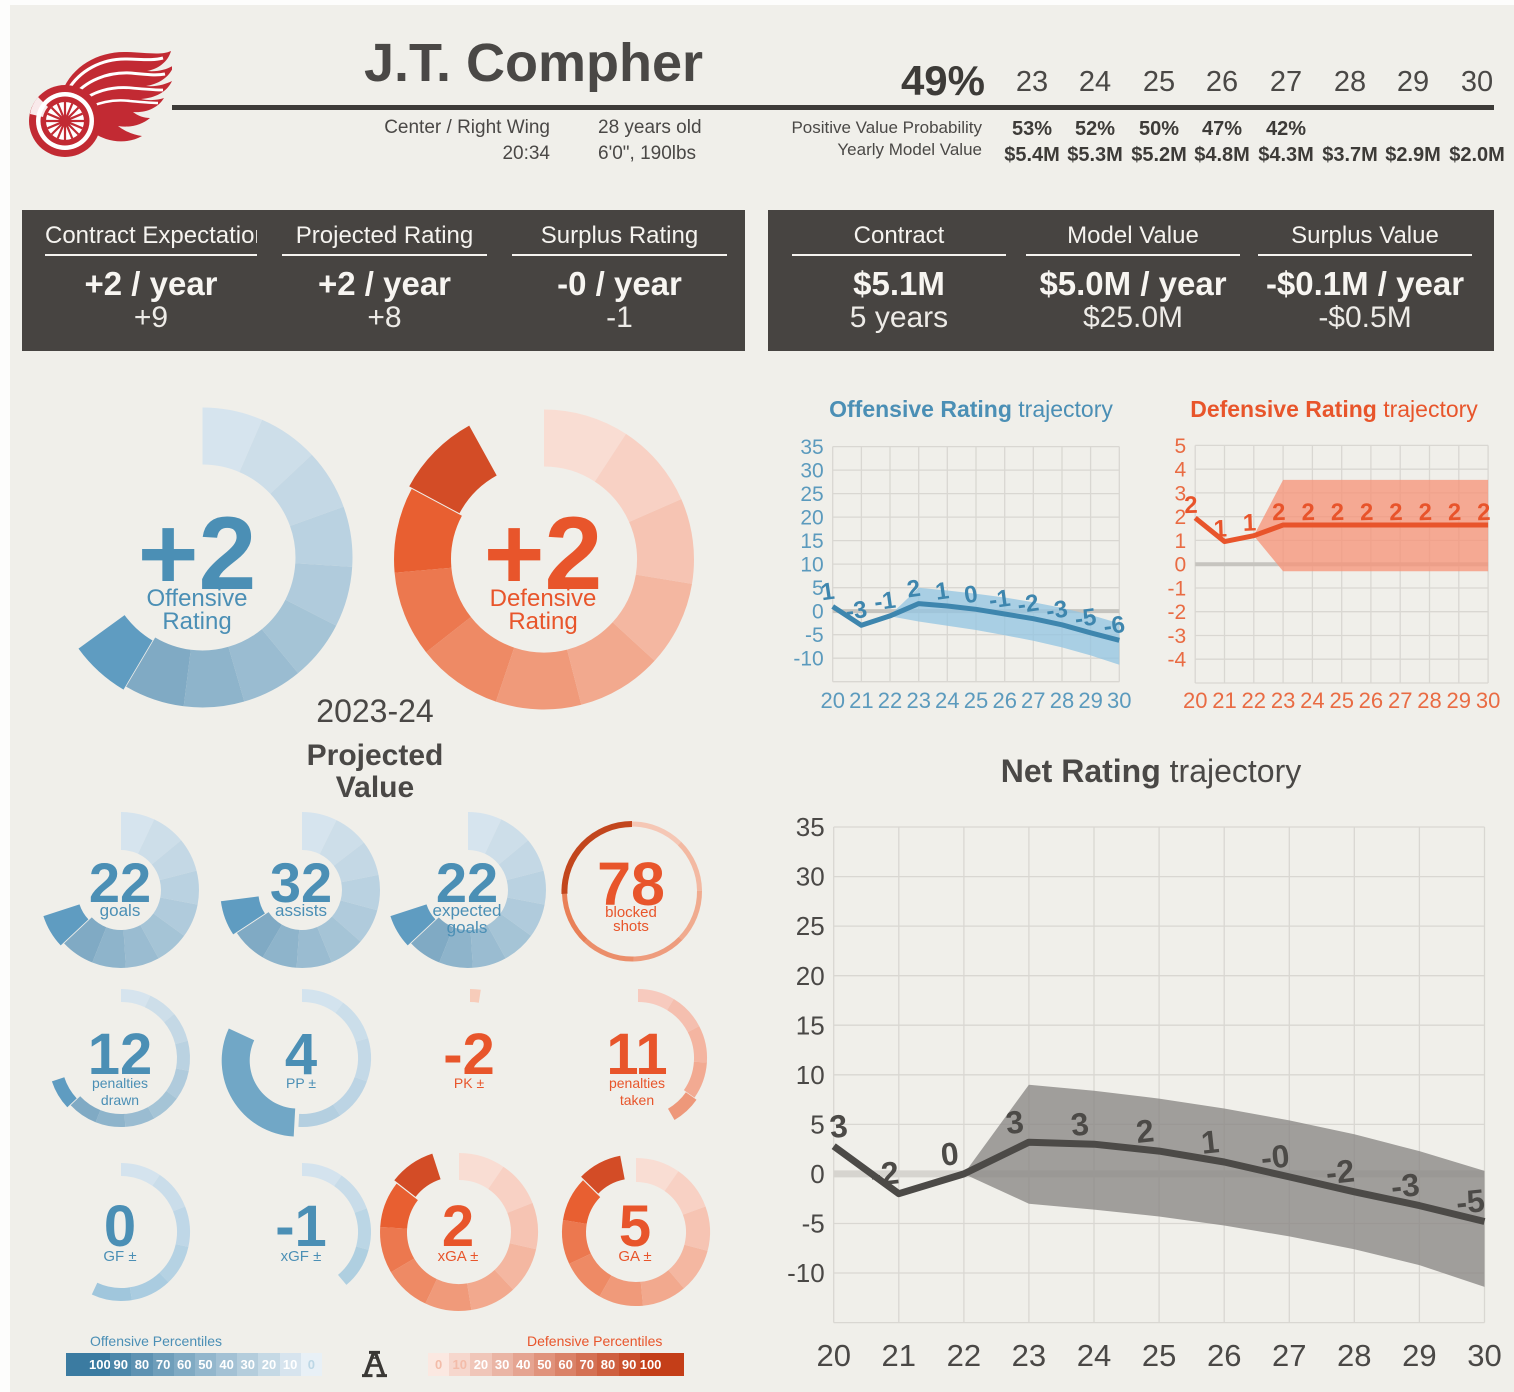 The height and width of the screenshot is (1392, 1514). Describe the element at coordinates (1275, 1157) in the screenshot. I see `svg-text: -0` at that location.